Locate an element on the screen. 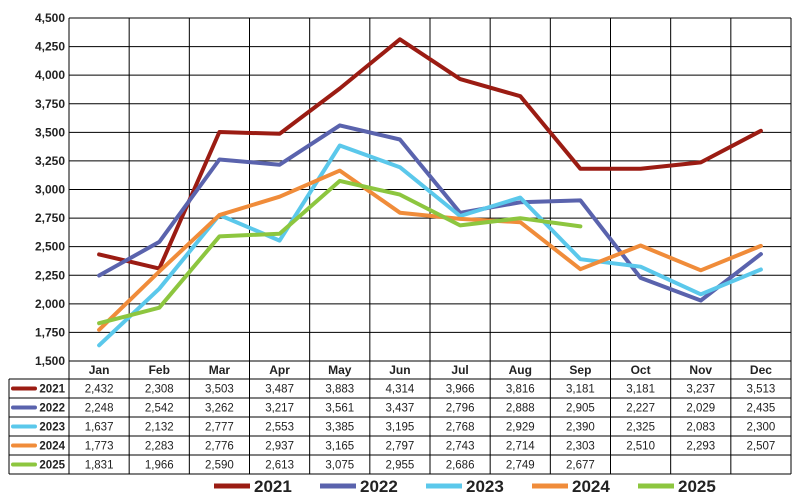  data-label: 2,510 is located at coordinates (640, 447).